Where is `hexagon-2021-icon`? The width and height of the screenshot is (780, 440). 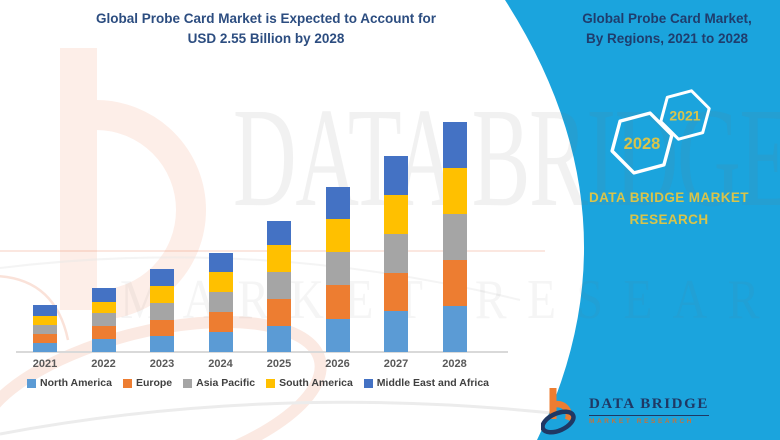 hexagon-2021-icon is located at coordinates (685, 115).